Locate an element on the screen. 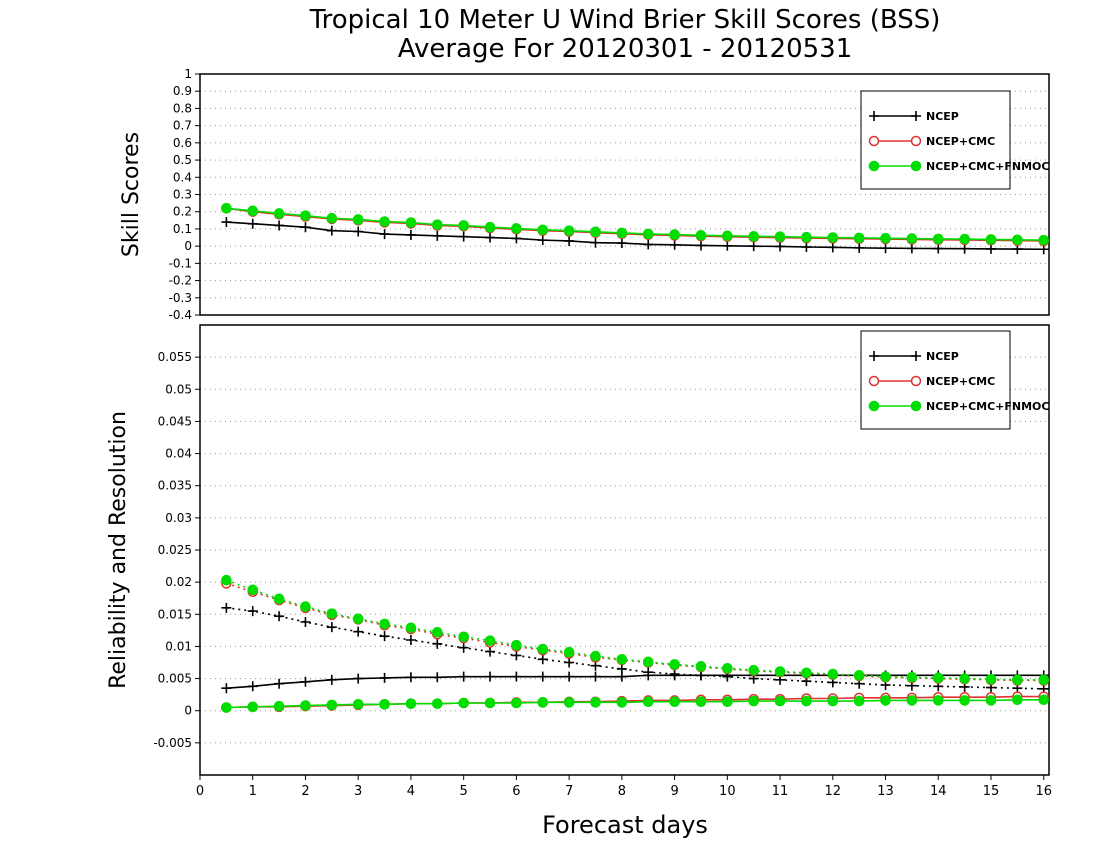  legend-entry-ncep: NCEP is located at coordinates (914, 116).